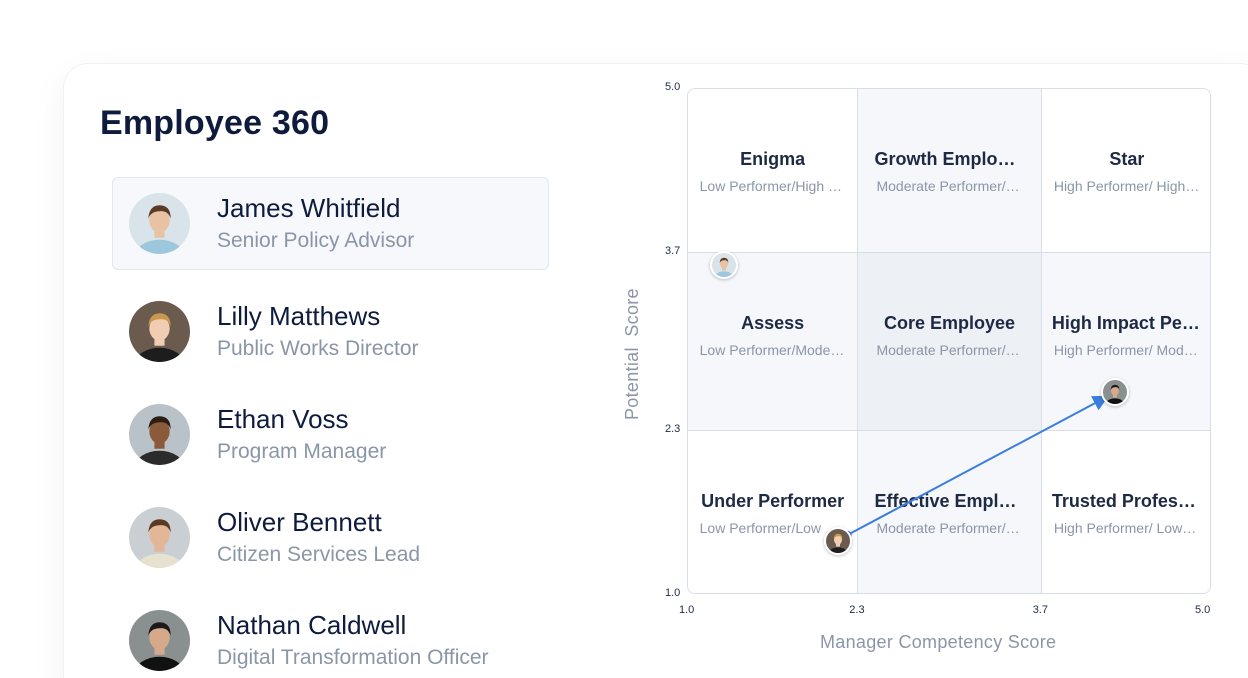 The height and width of the screenshot is (678, 1248). Describe the element at coordinates (773, 171) in the screenshot. I see `grid-cell: Enigma Low Performer/High Potential` at that location.